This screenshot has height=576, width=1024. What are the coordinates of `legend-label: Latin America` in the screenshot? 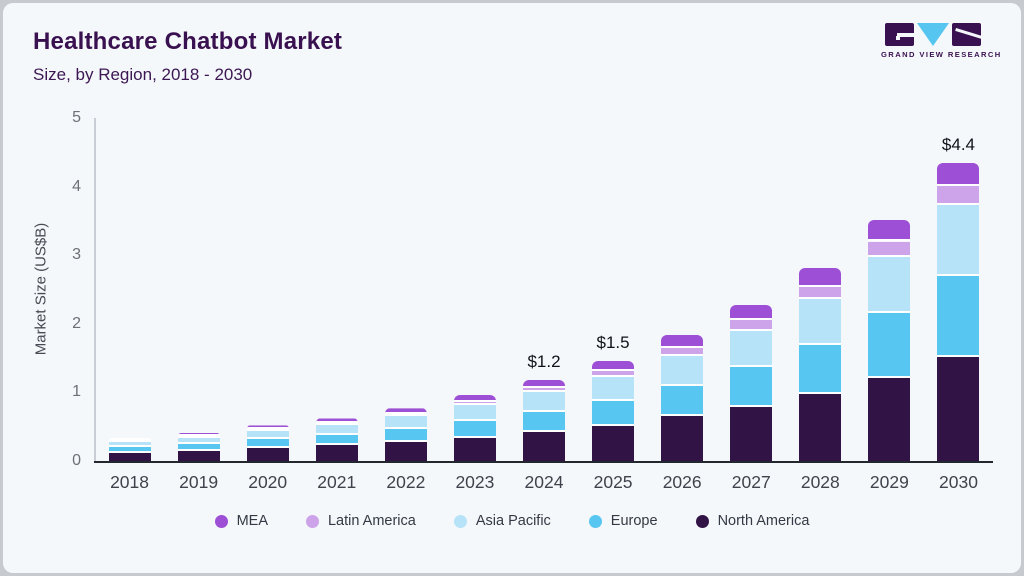 It's located at (371, 521).